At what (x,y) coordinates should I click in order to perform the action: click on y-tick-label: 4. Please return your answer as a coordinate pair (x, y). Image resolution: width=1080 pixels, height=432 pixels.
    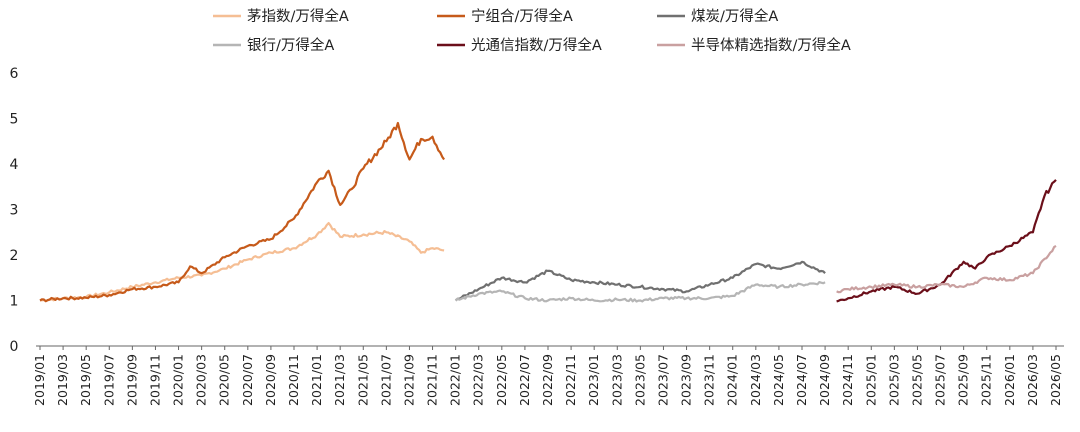
    Looking at the image, I should click on (14, 165).